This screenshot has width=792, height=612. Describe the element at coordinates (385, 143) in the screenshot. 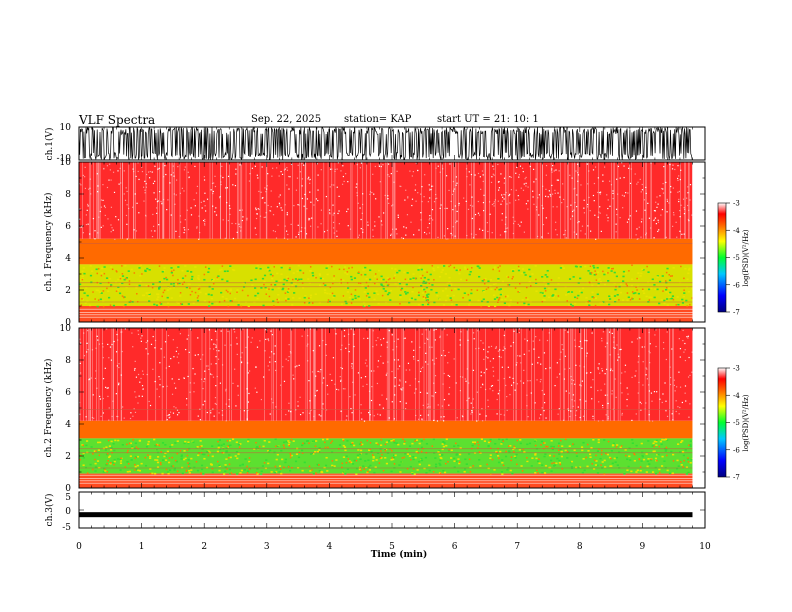

I see `ch1-trace-line` at that location.